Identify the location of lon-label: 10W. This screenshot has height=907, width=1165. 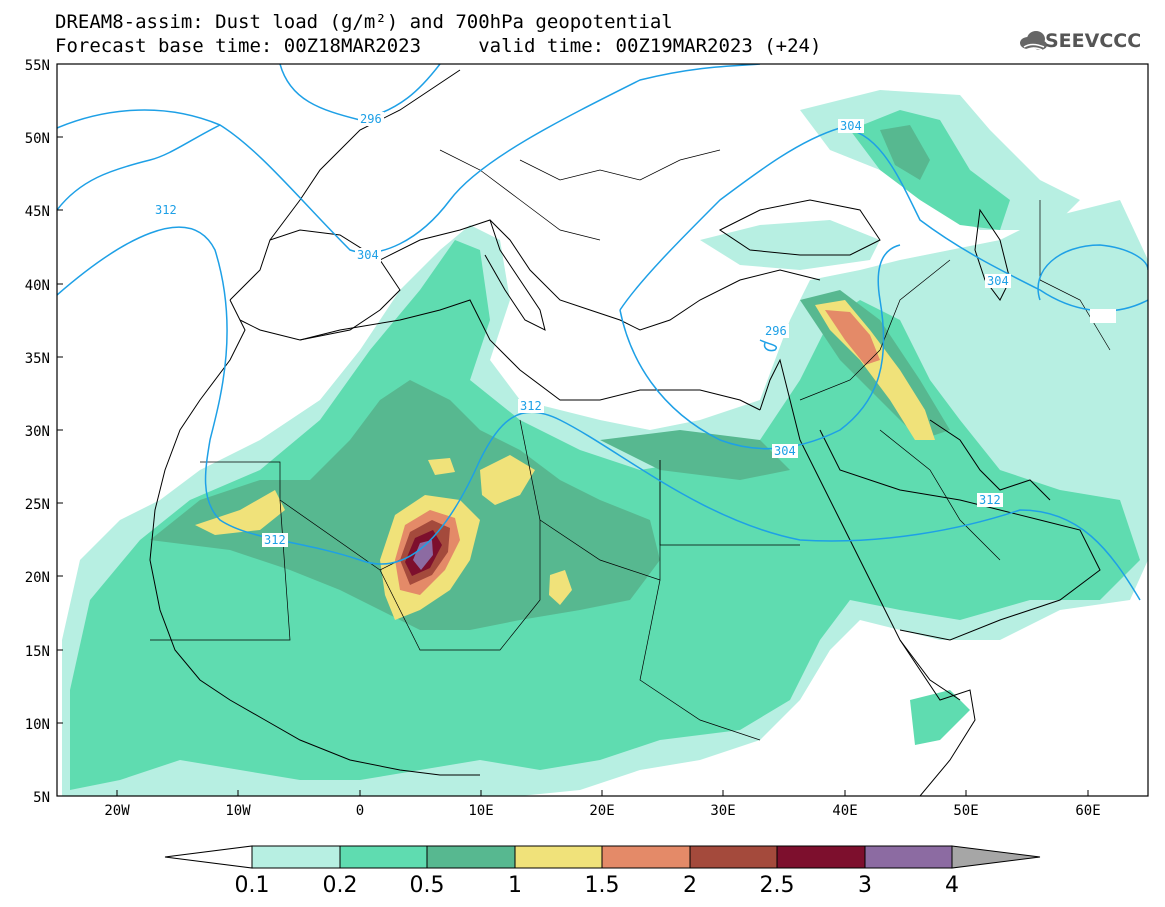
(238, 811).